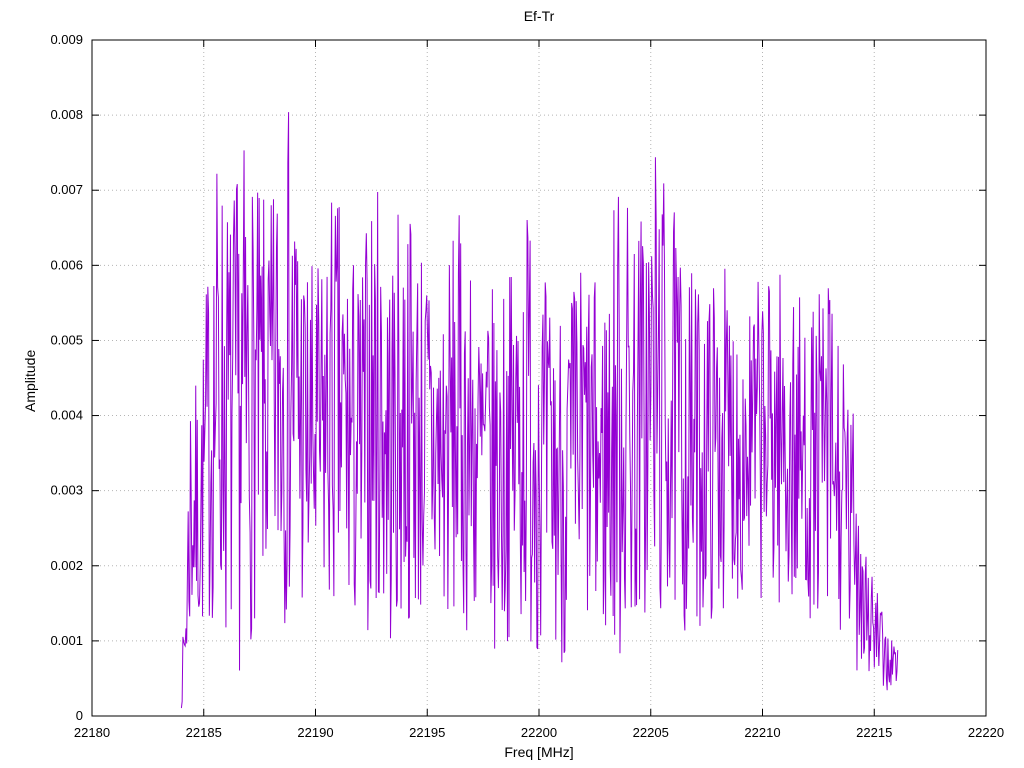 The image size is (1024, 768). What do you see at coordinates (315, 732) in the screenshot?
I see `x-tick-label: 22190` at bounding box center [315, 732].